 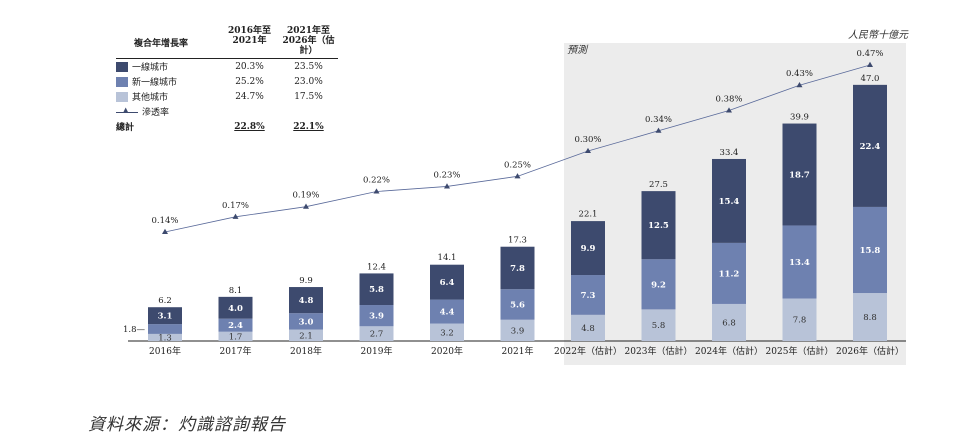 What do you see at coordinates (165, 301) in the screenshot?
I see `total-label: 6.2` at bounding box center [165, 301].